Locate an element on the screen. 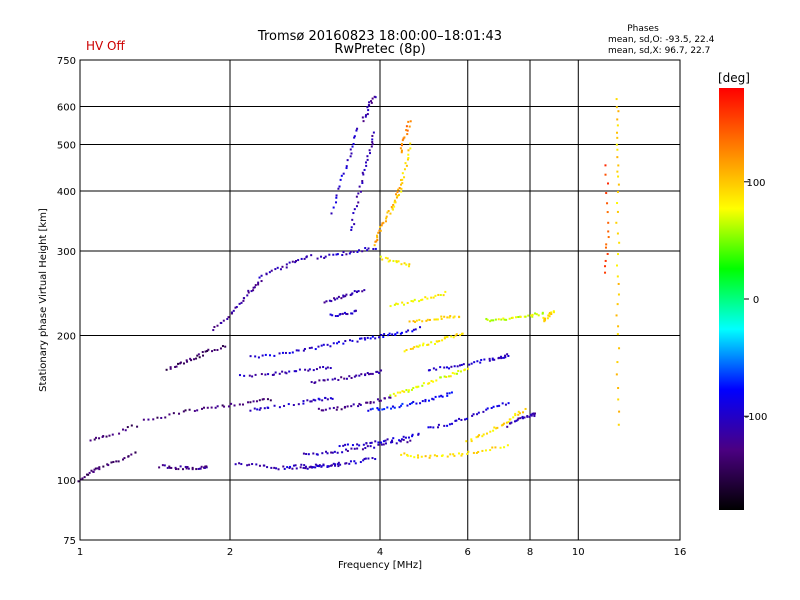  chart-title: Tromsø 20160823 18:00:00–18:01:43 is located at coordinates (379, 36).